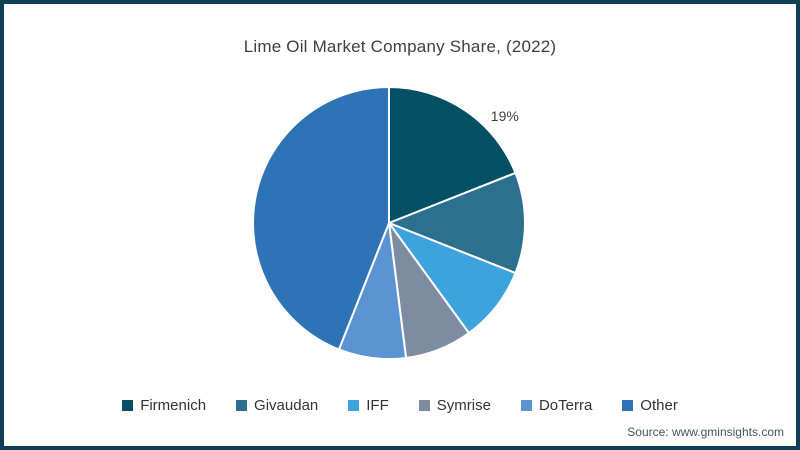  What do you see at coordinates (377, 405) in the screenshot?
I see `legend-label-iff: IFF` at bounding box center [377, 405].